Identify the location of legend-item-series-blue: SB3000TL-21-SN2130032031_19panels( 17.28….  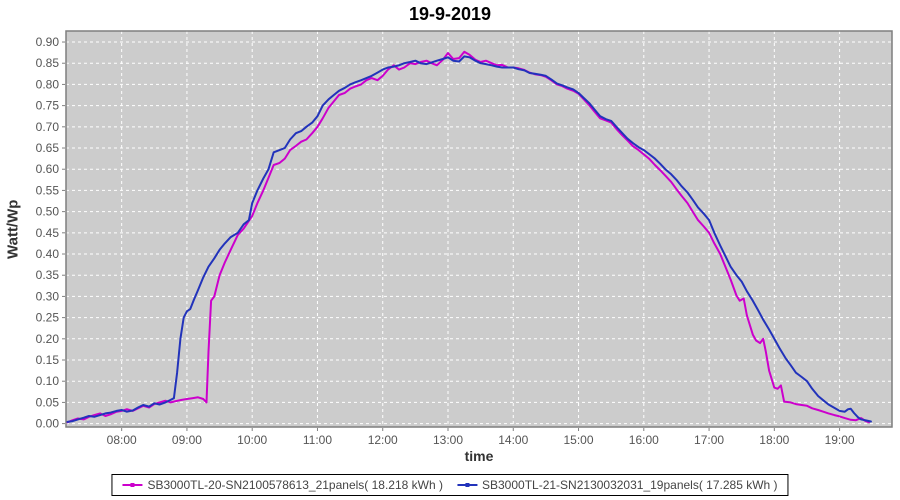
(617, 485).